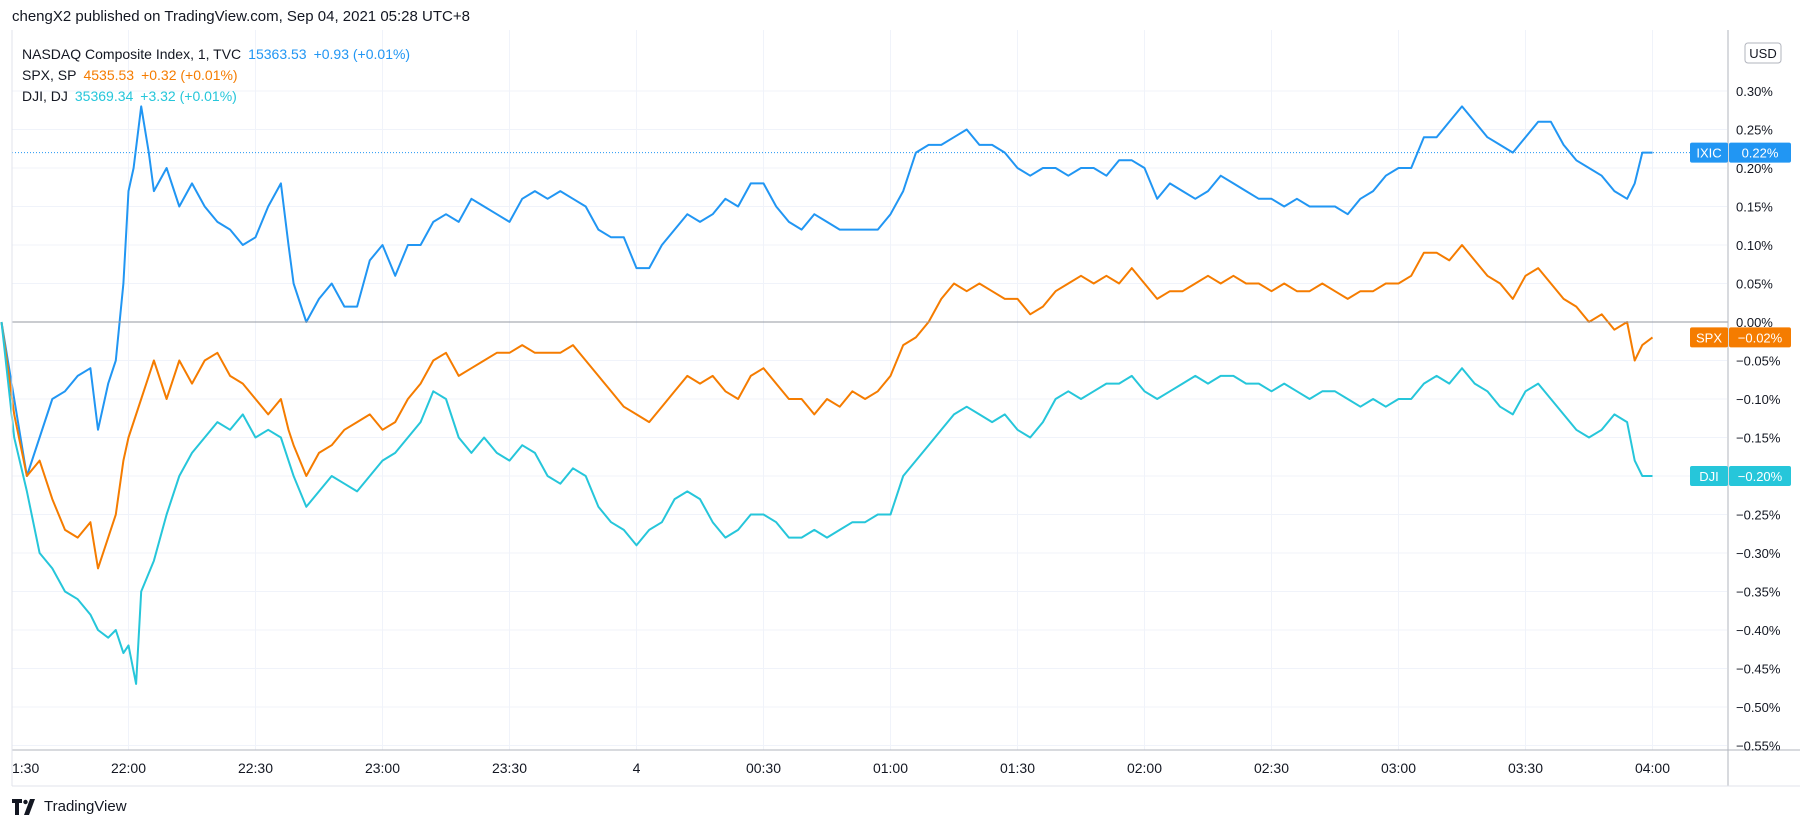  Describe the element at coordinates (1017, 768) in the screenshot. I see `x-tick-label: 01:30` at that location.